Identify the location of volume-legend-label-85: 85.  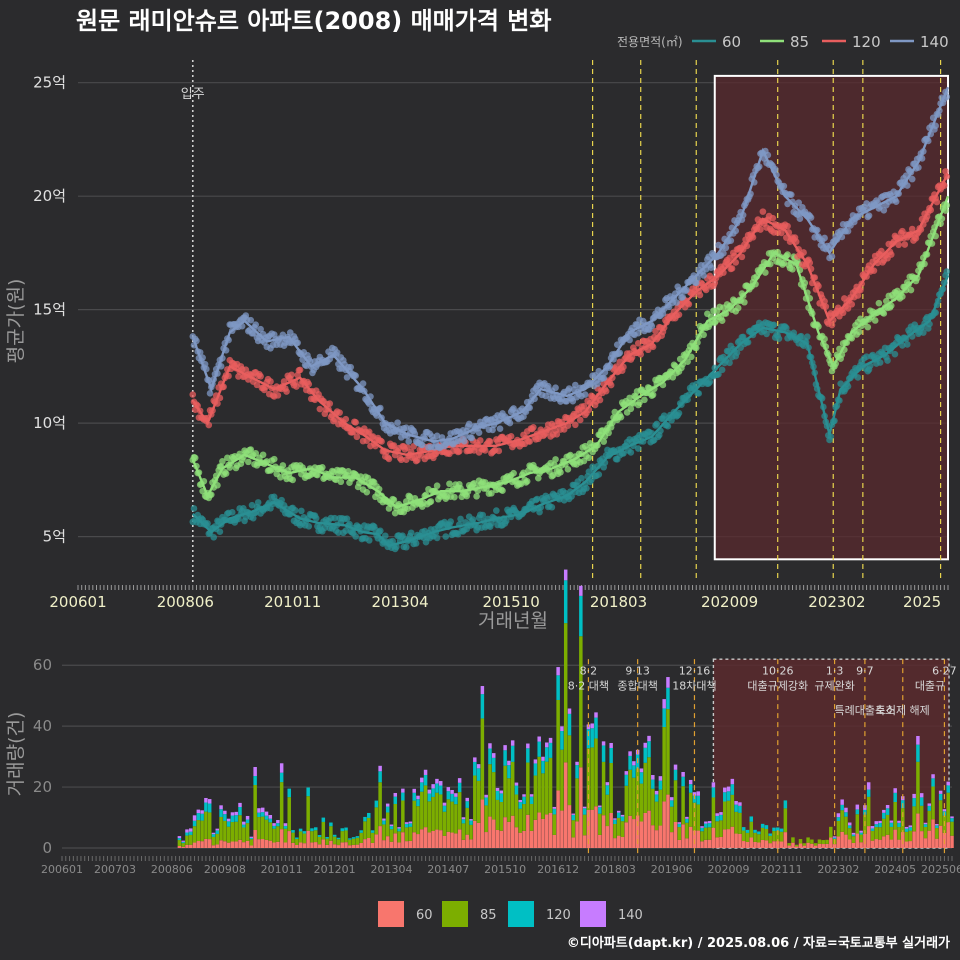
(488, 915).